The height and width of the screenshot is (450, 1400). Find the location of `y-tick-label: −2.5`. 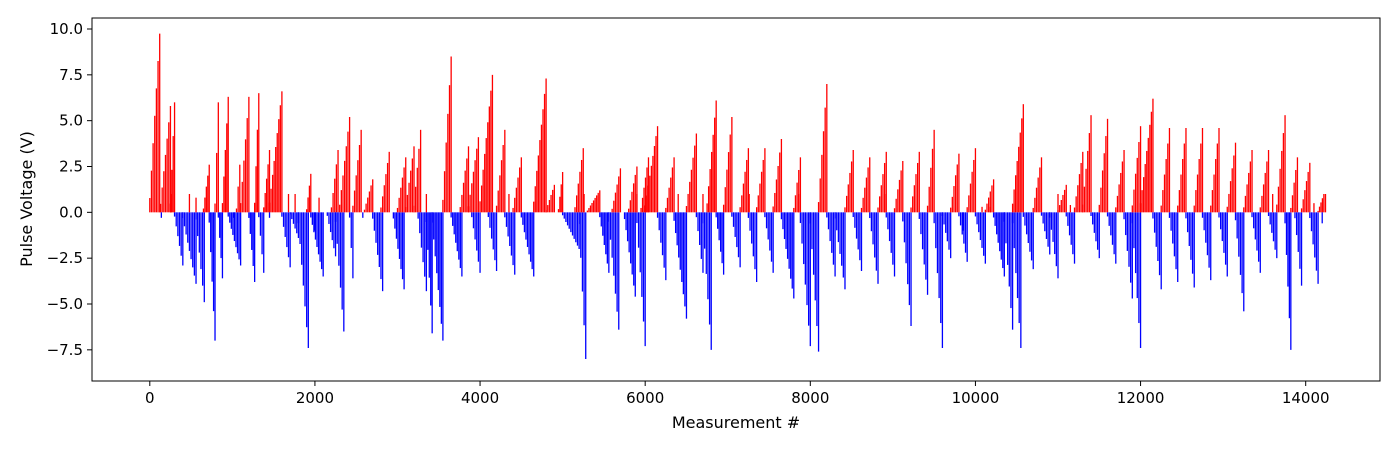

y-tick-label: −2.5 is located at coordinates (65, 258).